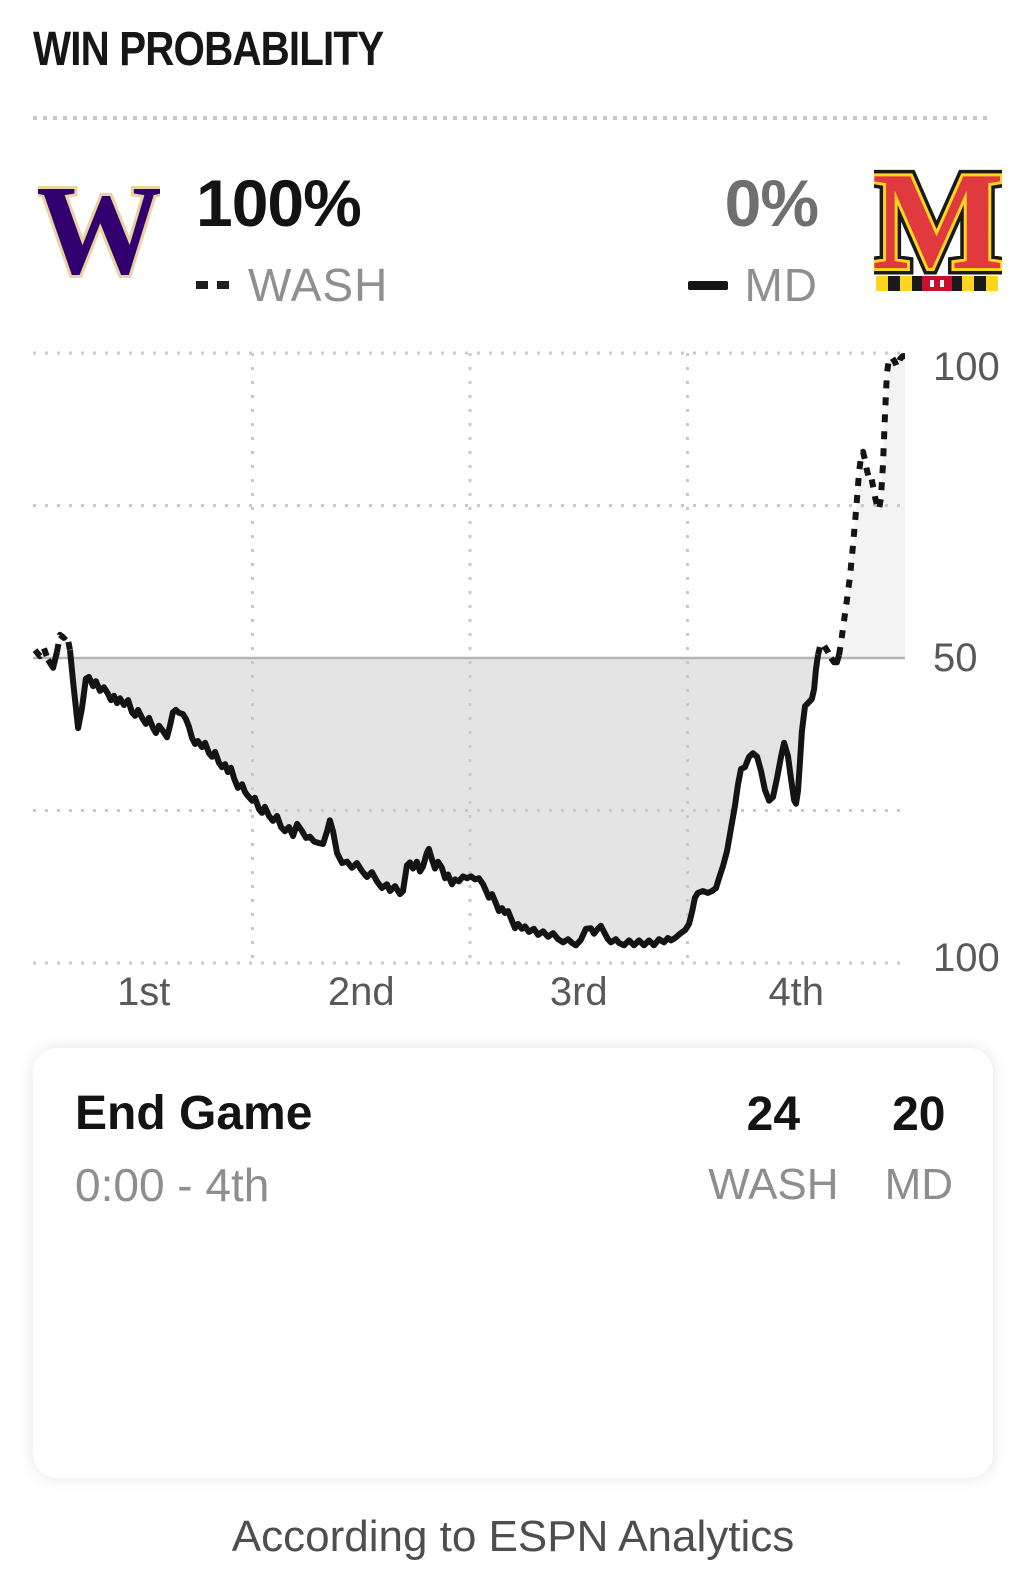 The image size is (1026, 1574). I want to click on md-logo: M M, so click(938, 231).